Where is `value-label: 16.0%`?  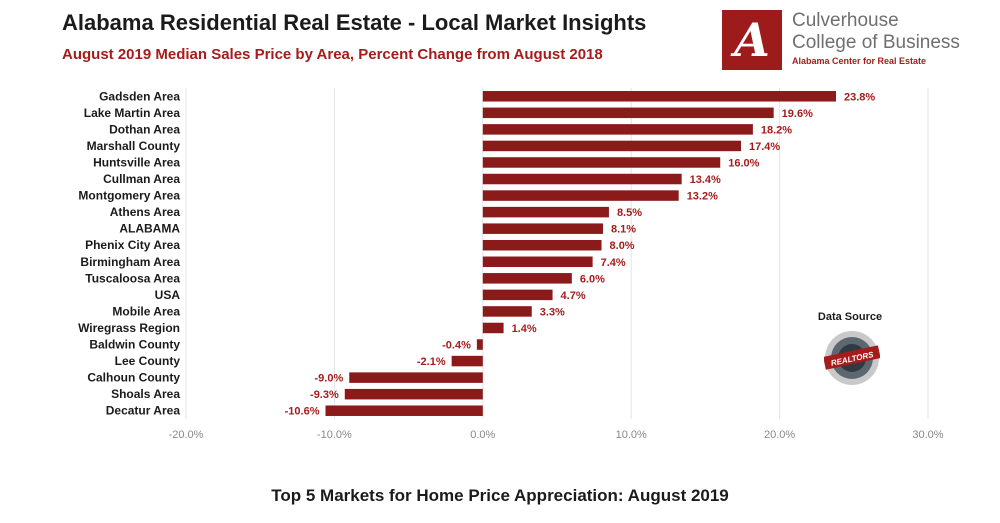
value-label: 16.0% is located at coordinates (743, 163).